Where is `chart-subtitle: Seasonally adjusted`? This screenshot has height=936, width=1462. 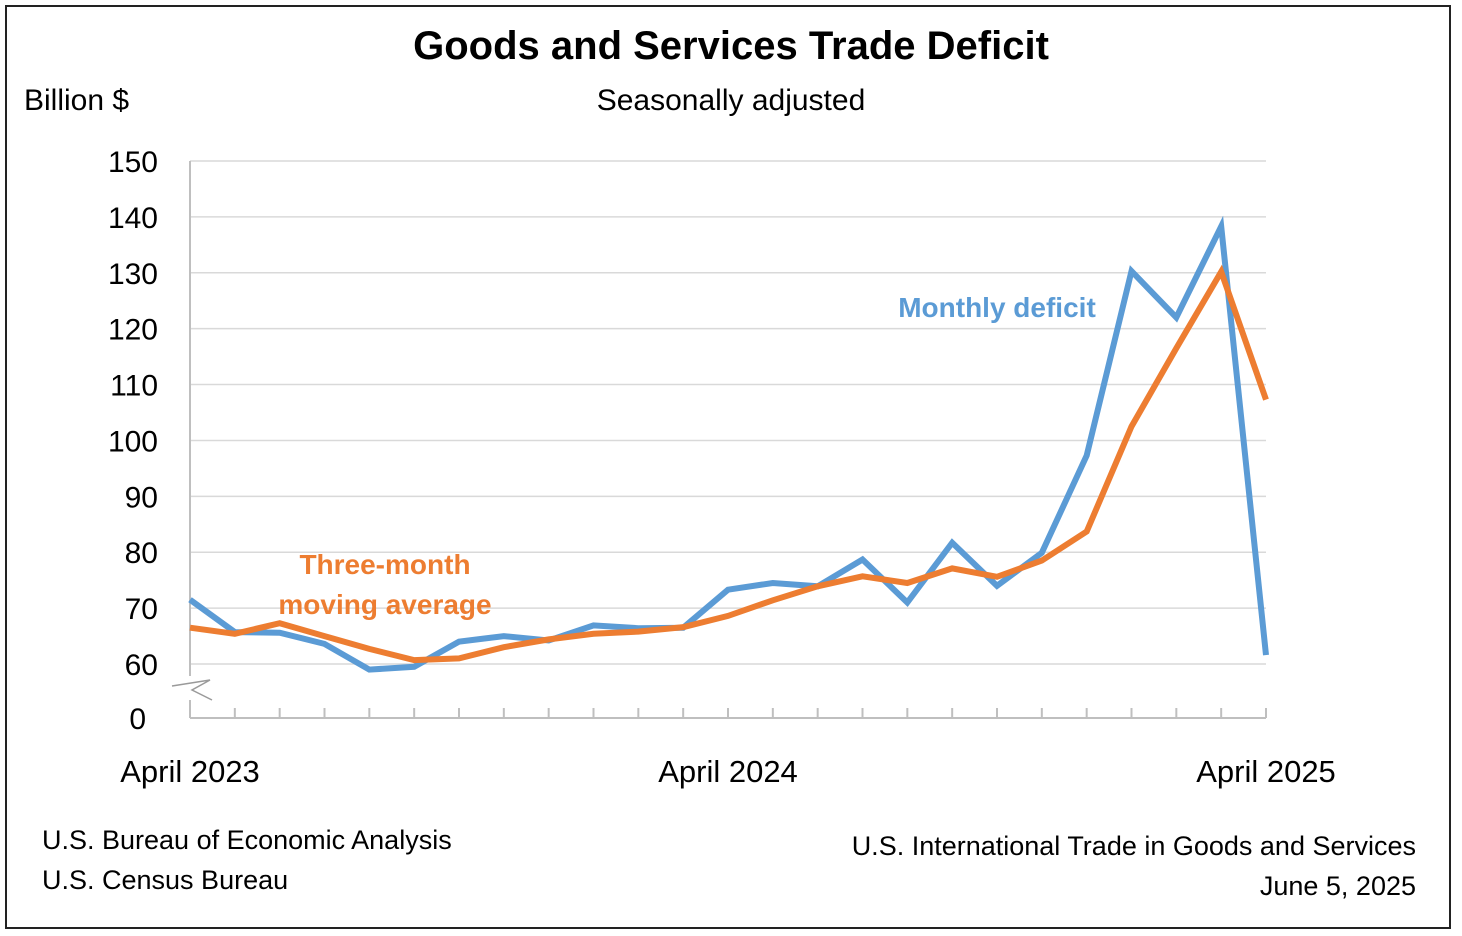 chart-subtitle: Seasonally adjusted is located at coordinates (731, 100).